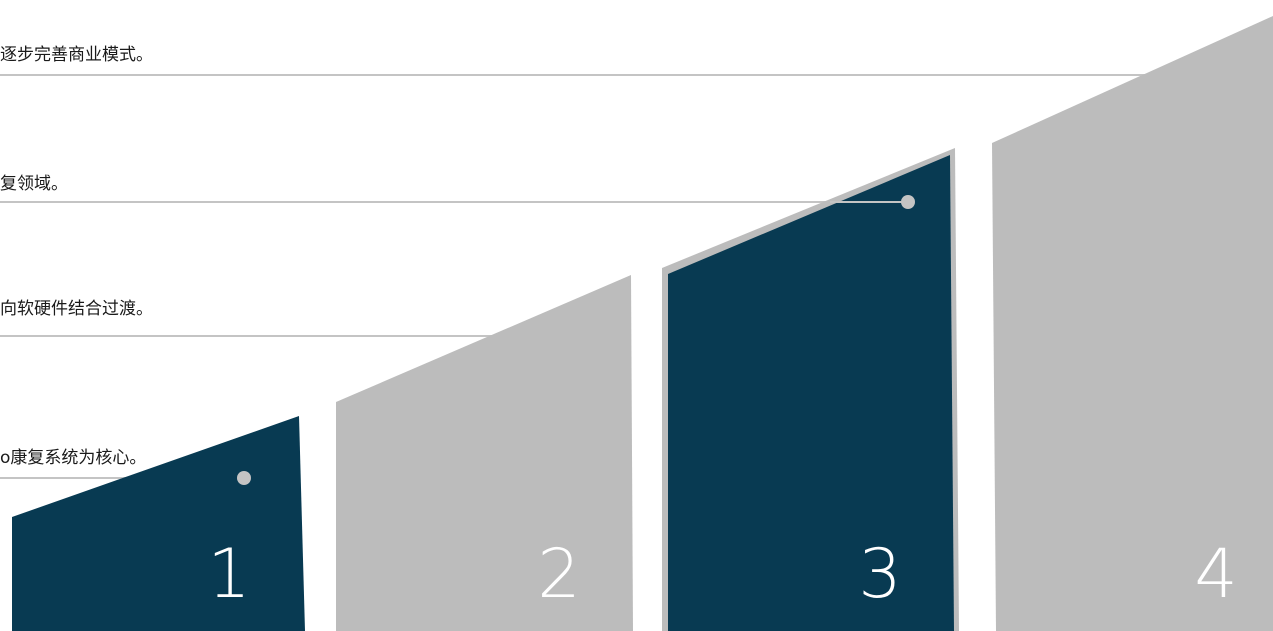  What do you see at coordinates (158, 523) in the screenshot?
I see `step-1-block` at bounding box center [158, 523].